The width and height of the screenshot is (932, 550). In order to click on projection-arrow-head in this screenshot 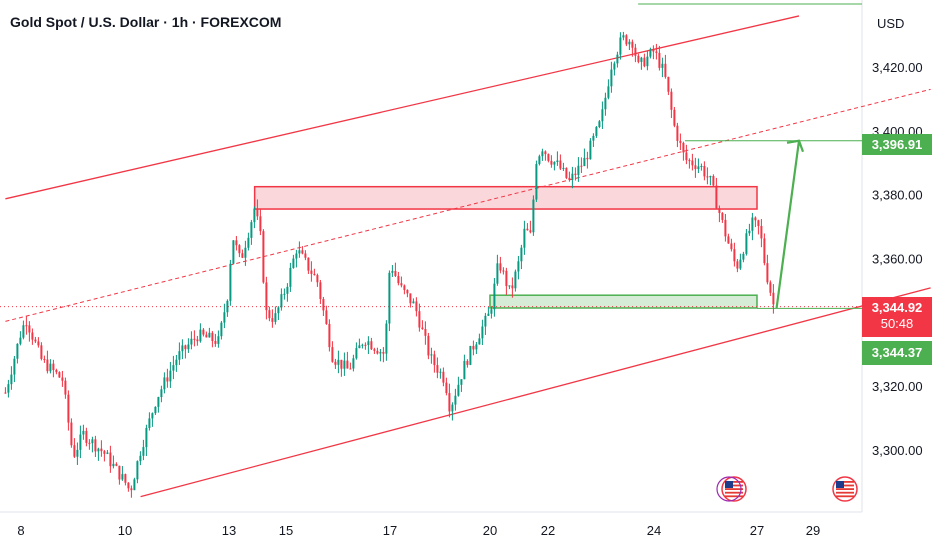, I will do `click(795, 146)`.